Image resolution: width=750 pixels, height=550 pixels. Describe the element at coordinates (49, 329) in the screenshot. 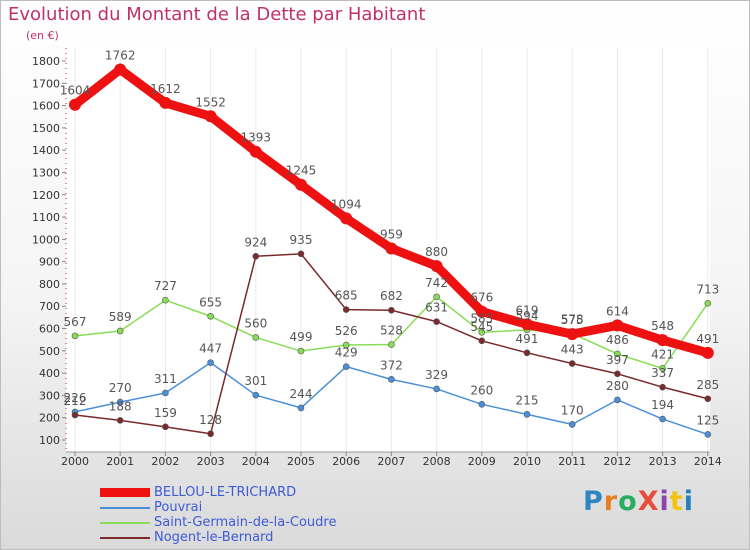

I see `y-tick-label: 600` at that location.